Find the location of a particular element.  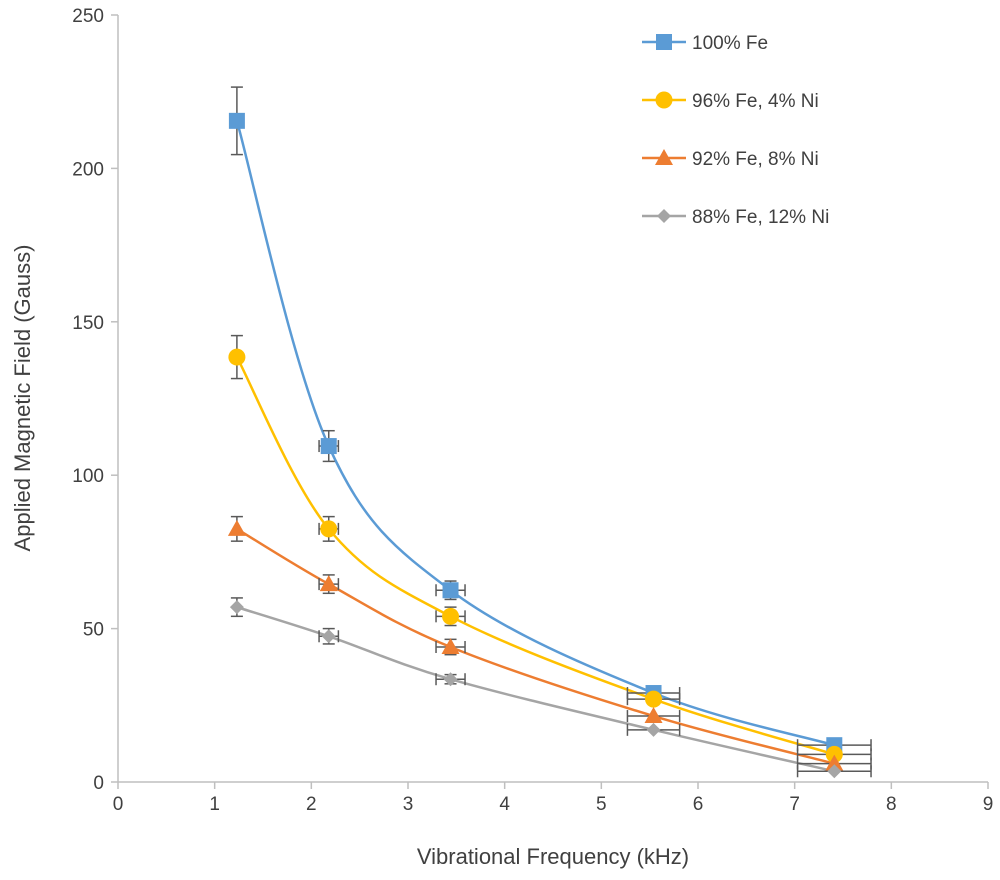

y-tick-label: 250 is located at coordinates (88, 16).